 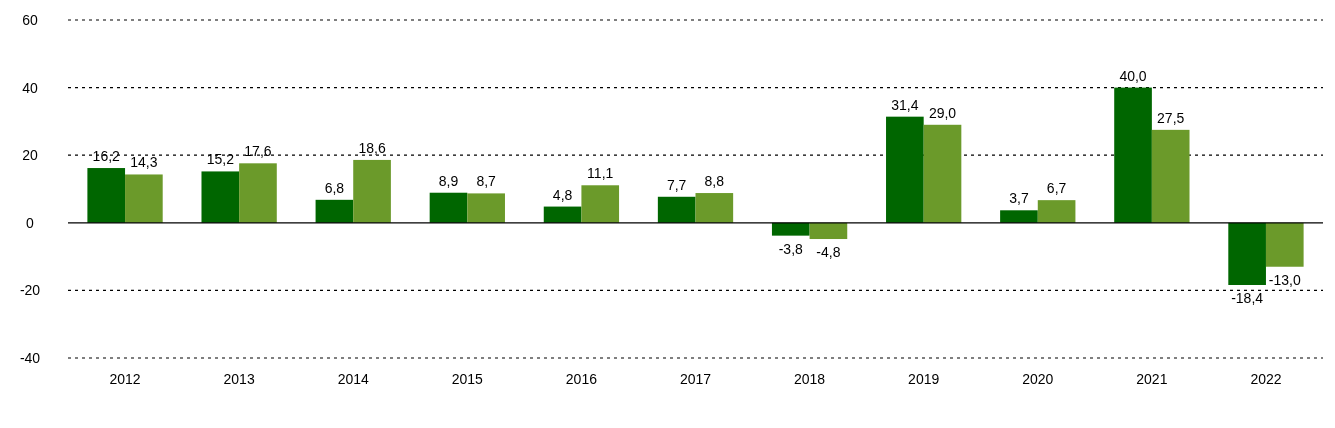 I want to click on x-tick-label: 2013, so click(x=239, y=379).